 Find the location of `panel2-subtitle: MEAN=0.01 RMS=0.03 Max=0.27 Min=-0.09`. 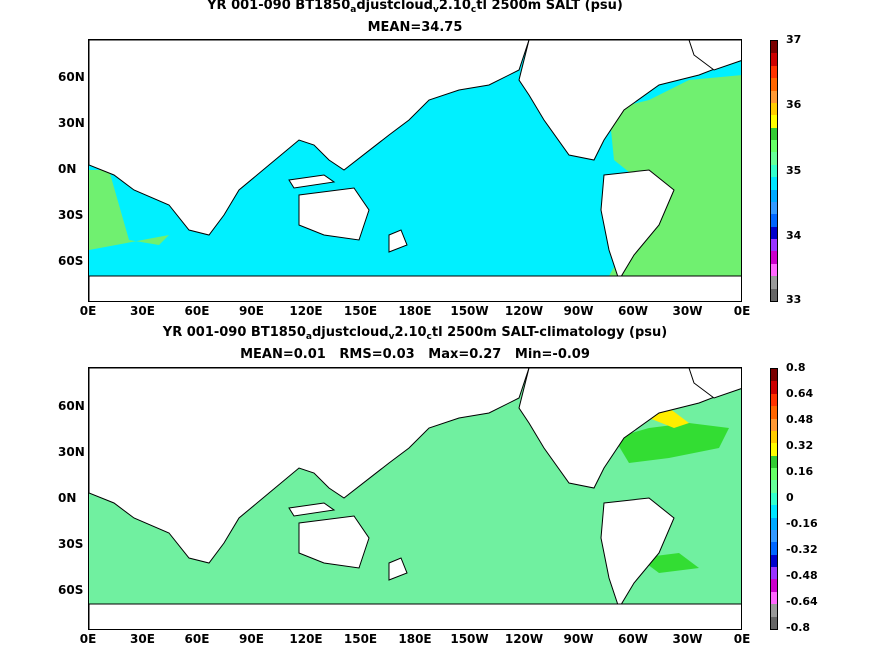

panel2-subtitle: MEAN=0.01 RMS=0.03 Max=0.27 Min=-0.09 is located at coordinates (415, 354).